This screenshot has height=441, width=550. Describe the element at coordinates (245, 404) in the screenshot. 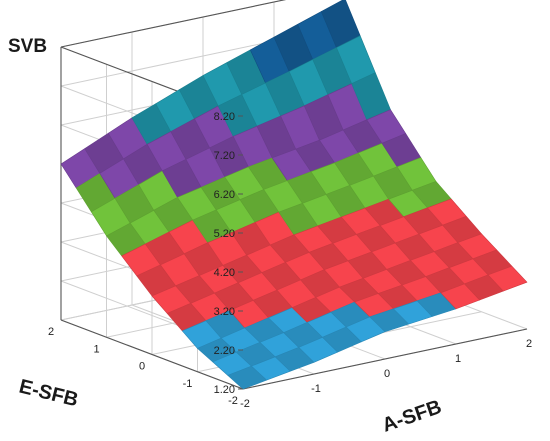

I see `x-tick-label: -2` at that location.